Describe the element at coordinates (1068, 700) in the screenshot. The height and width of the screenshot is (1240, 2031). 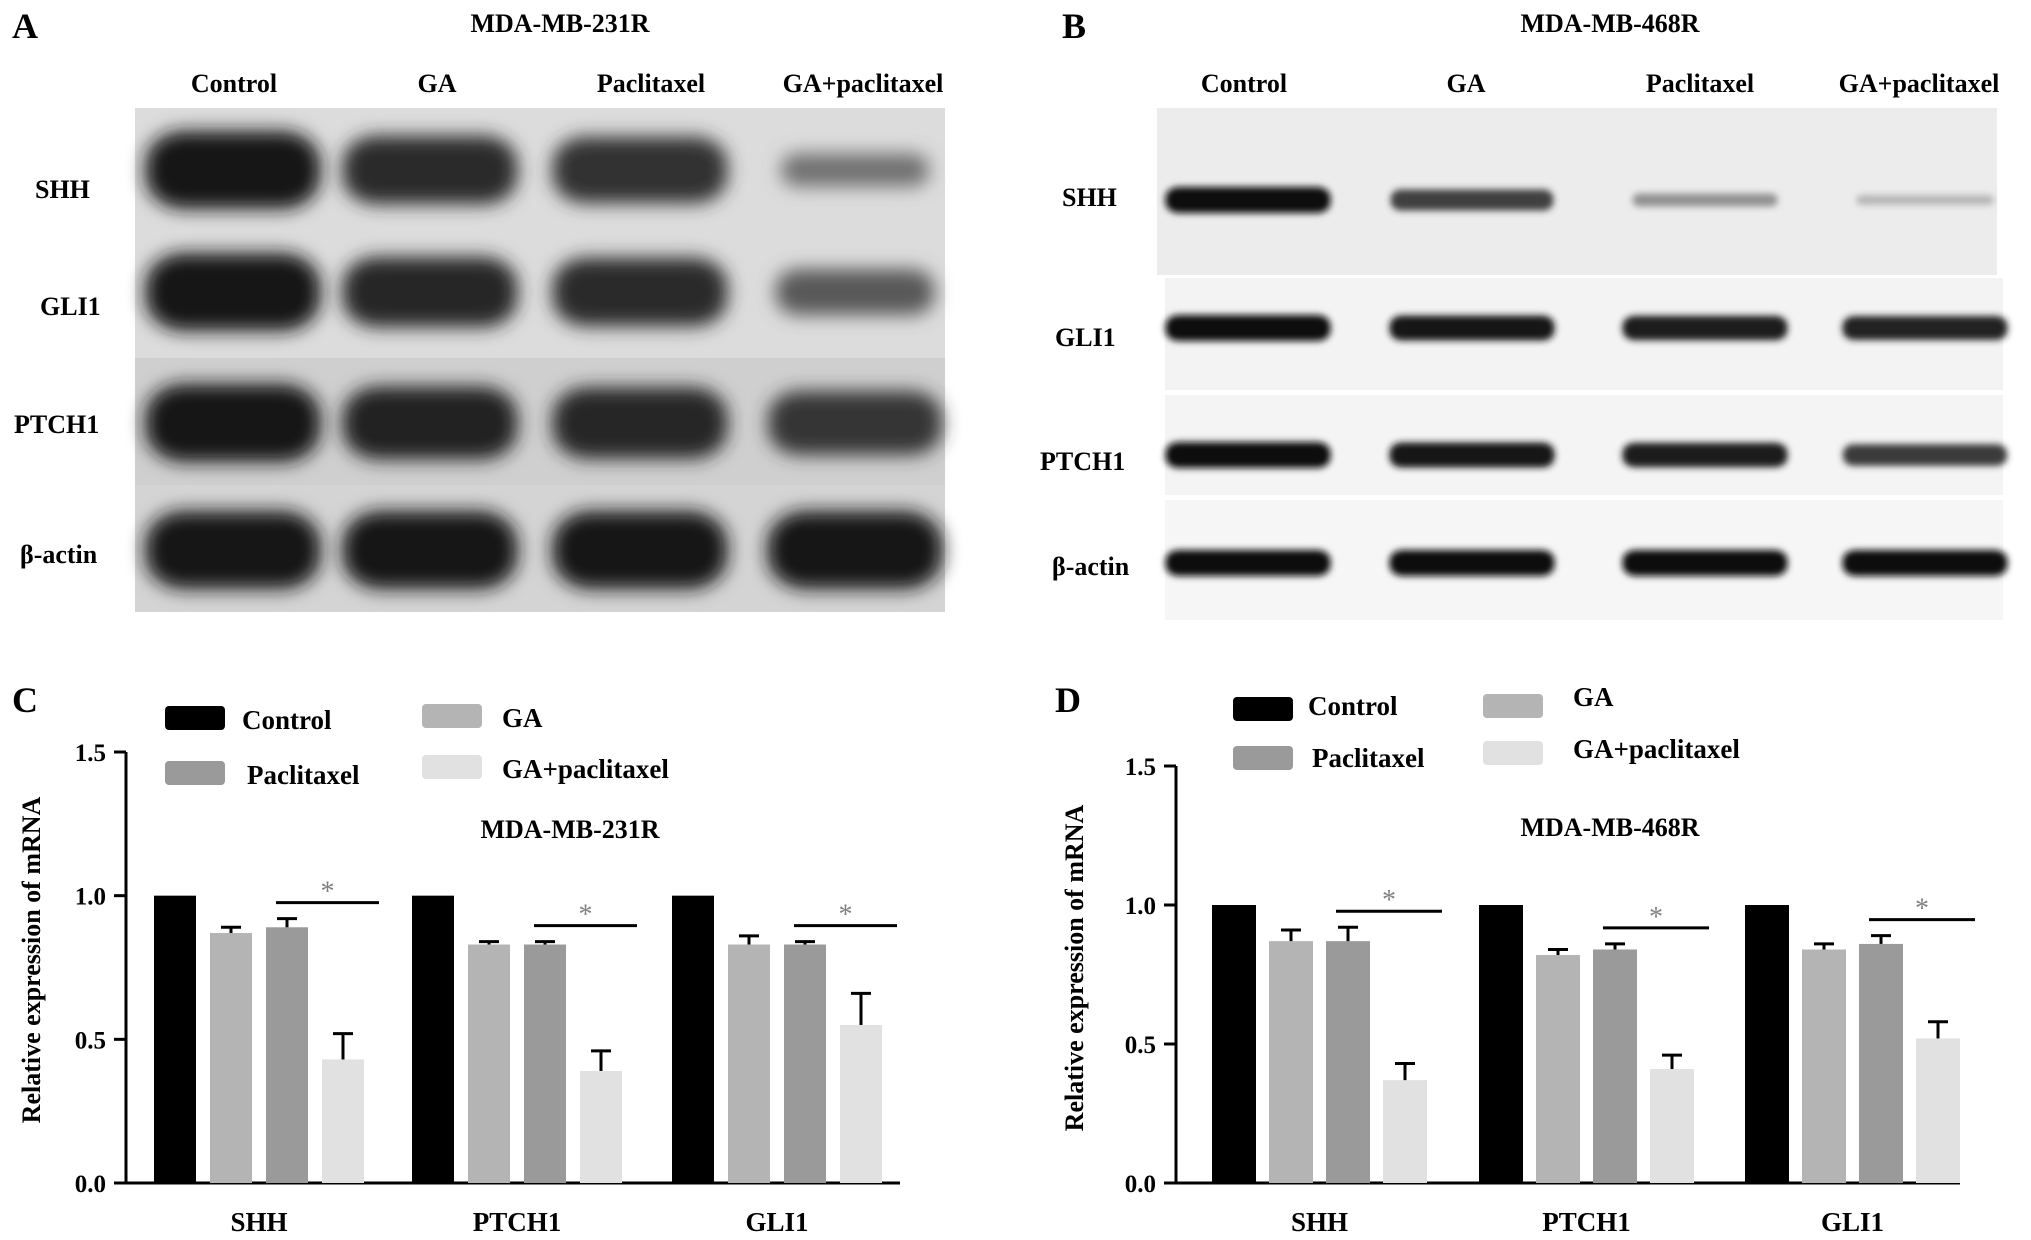
I see `panel-letter-d: D` at that location.